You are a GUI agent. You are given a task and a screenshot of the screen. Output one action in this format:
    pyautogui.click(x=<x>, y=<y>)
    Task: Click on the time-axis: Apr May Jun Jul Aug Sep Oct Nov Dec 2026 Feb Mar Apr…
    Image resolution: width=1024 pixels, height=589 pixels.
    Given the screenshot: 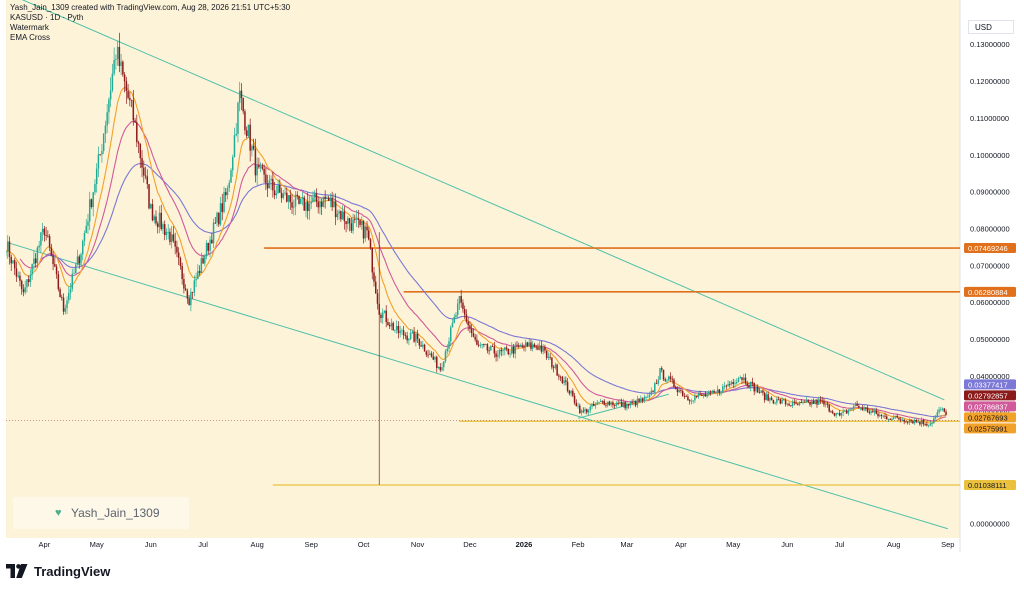 What is the action you would take?
    pyautogui.click(x=497, y=544)
    